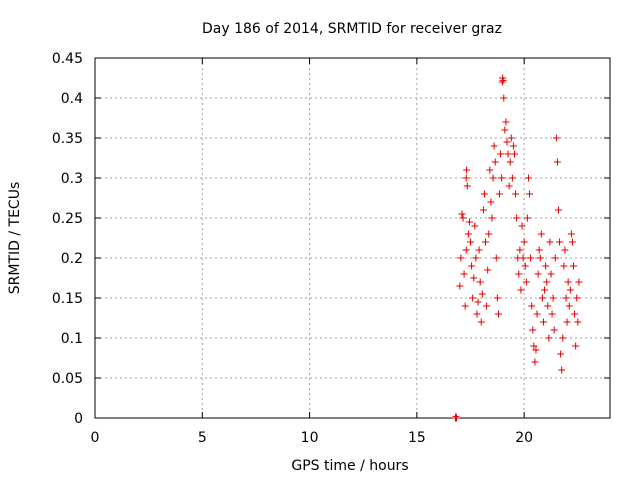 The width and height of the screenshot is (640, 480). Describe the element at coordinates (67, 219) in the screenshot. I see `y-tick-label: 0.25` at that location.